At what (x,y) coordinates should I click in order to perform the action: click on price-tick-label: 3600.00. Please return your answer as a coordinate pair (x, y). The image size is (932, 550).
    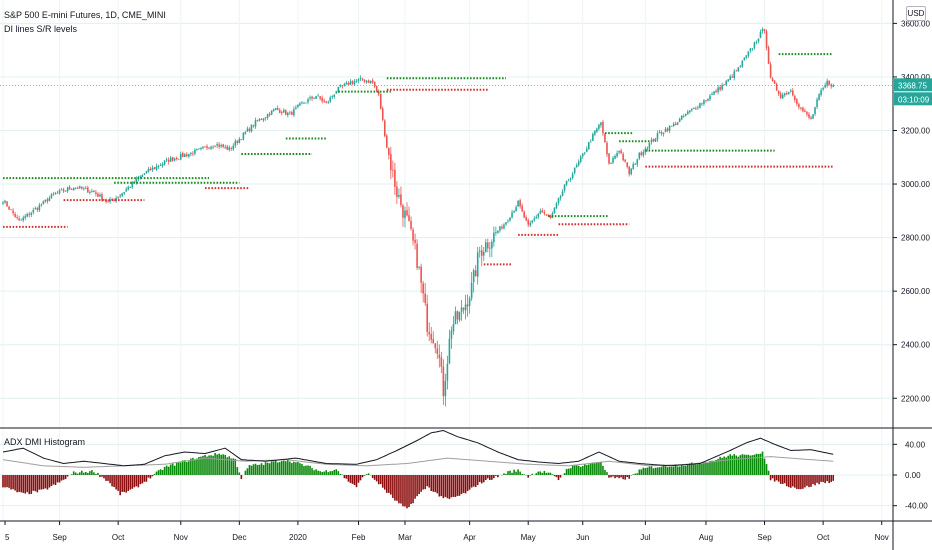
    Looking at the image, I should click on (915, 23).